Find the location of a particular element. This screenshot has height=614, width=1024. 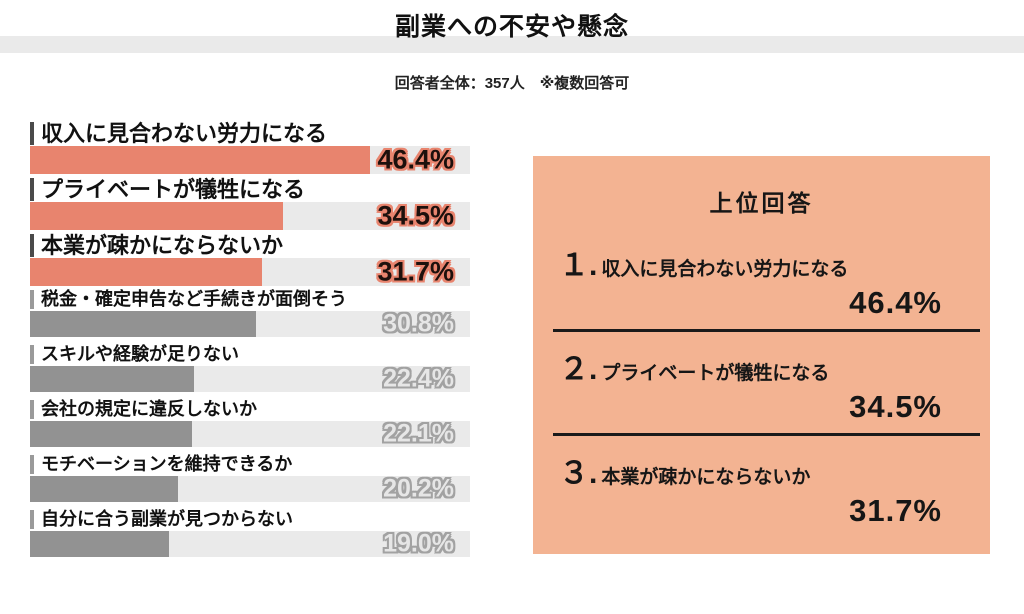

panel-item: ３. 本業が疎かにならないか 31.7% is located at coordinates (761, 488).